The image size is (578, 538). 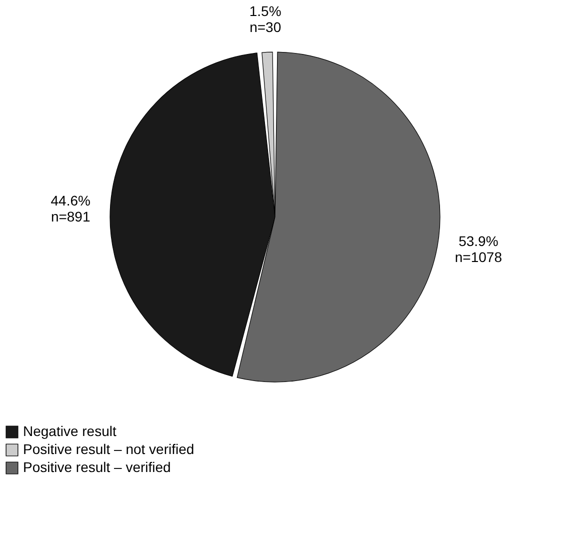 What do you see at coordinates (97, 467) in the screenshot?
I see `legend-label: Positive result – verified` at bounding box center [97, 467].